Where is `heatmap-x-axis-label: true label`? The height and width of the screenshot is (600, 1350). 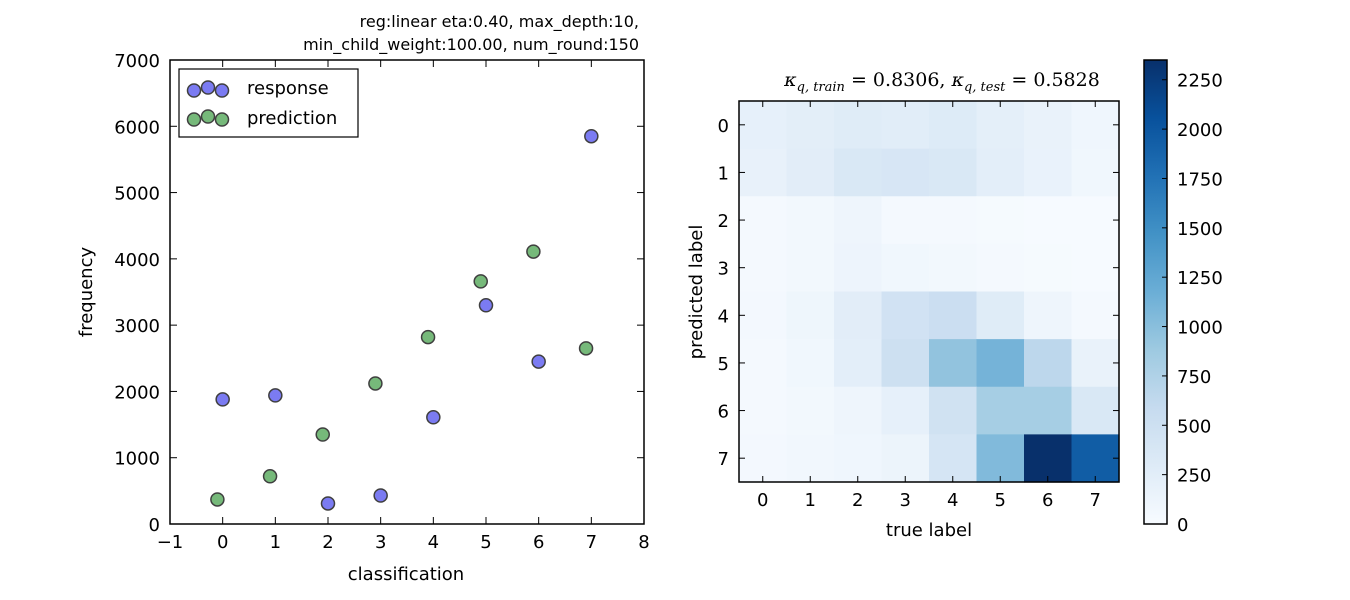 heatmap-x-axis-label: true label is located at coordinates (929, 530).